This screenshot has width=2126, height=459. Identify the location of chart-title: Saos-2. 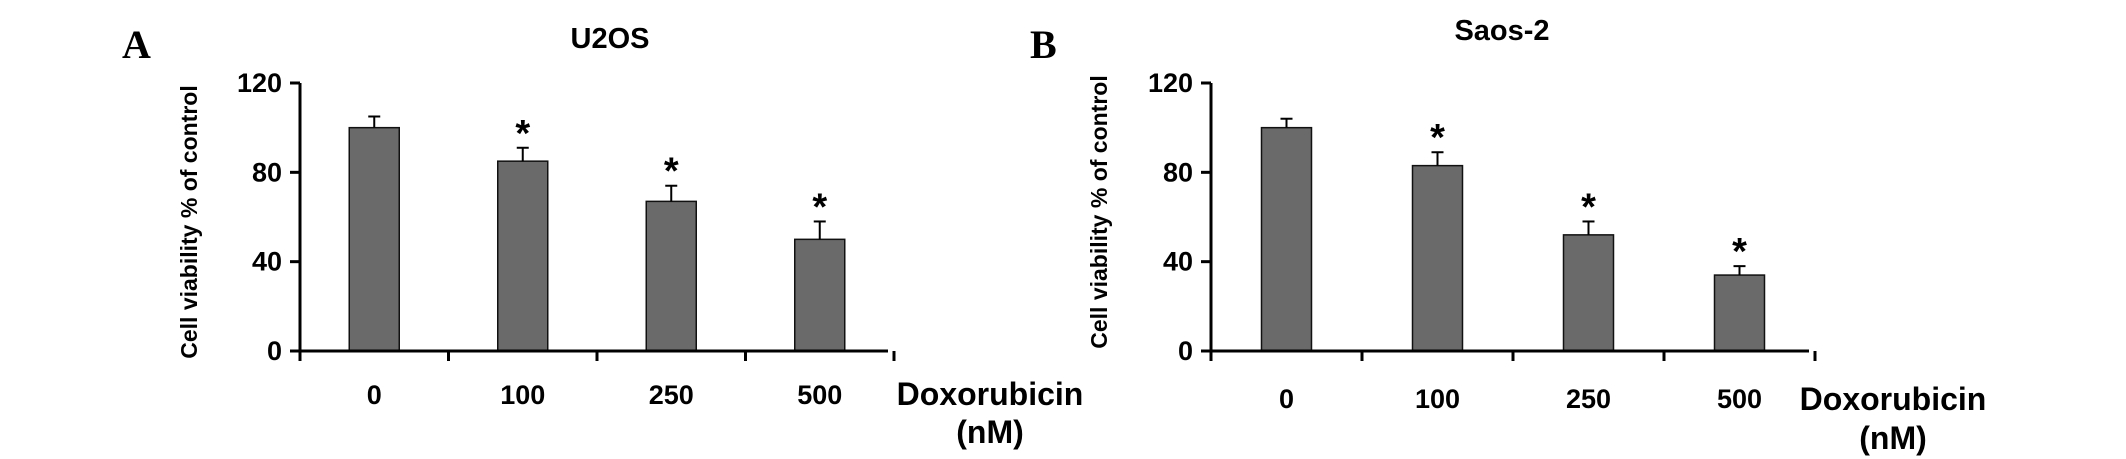
(1501, 31).